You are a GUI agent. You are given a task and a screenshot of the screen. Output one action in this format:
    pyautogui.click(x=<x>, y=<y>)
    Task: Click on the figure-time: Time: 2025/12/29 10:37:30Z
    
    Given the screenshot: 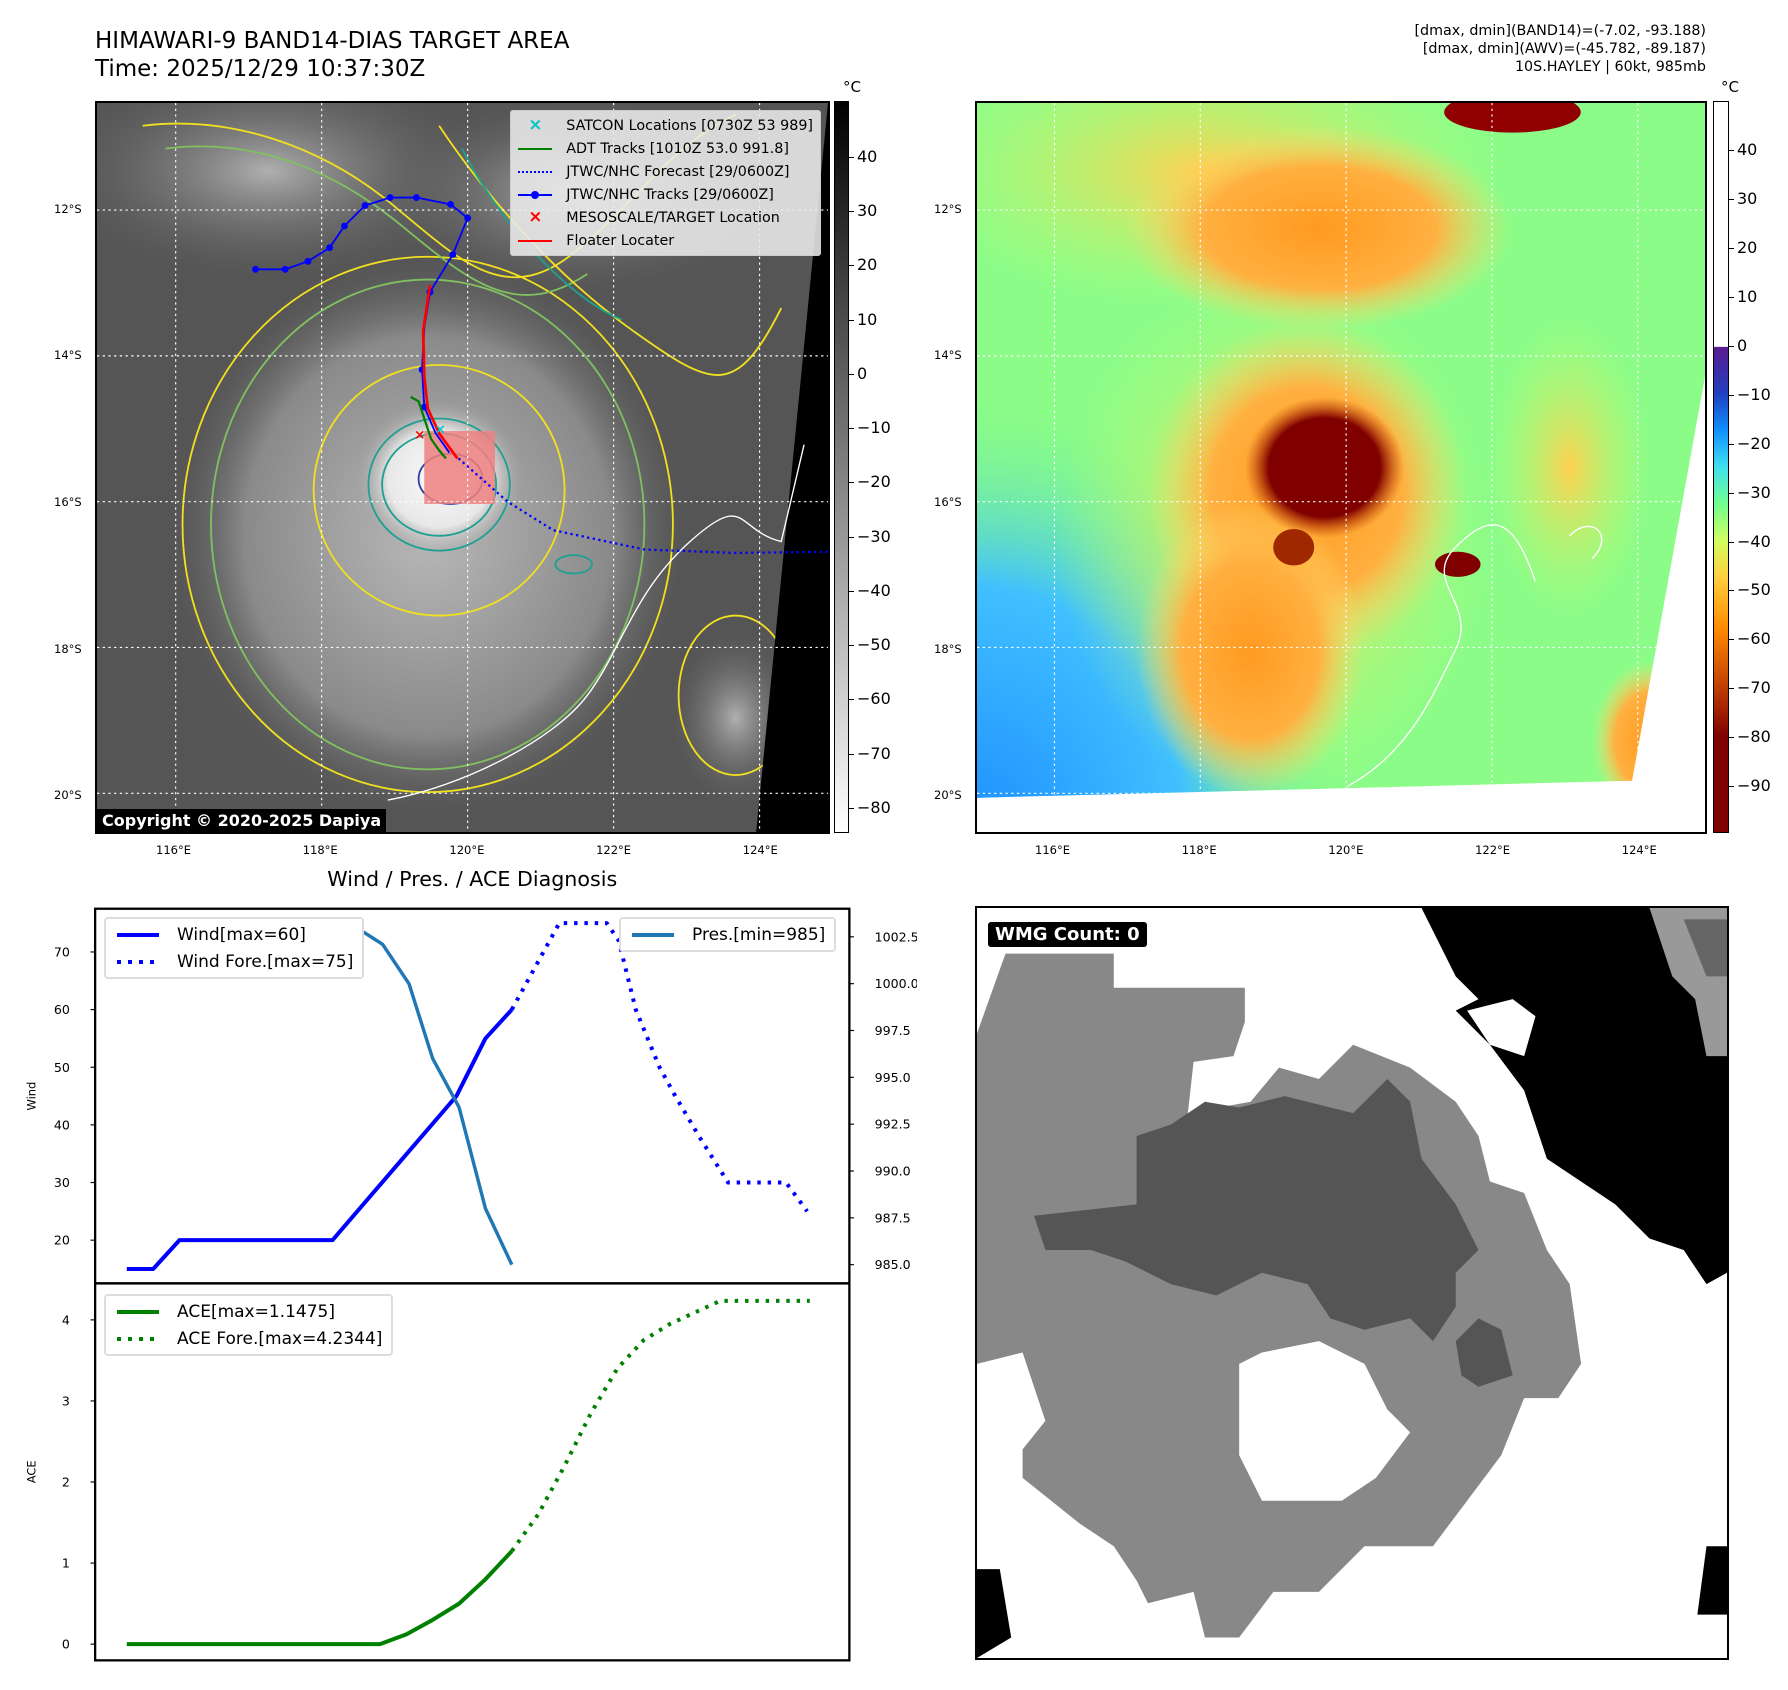 What is the action you would take?
    pyautogui.click(x=260, y=69)
    